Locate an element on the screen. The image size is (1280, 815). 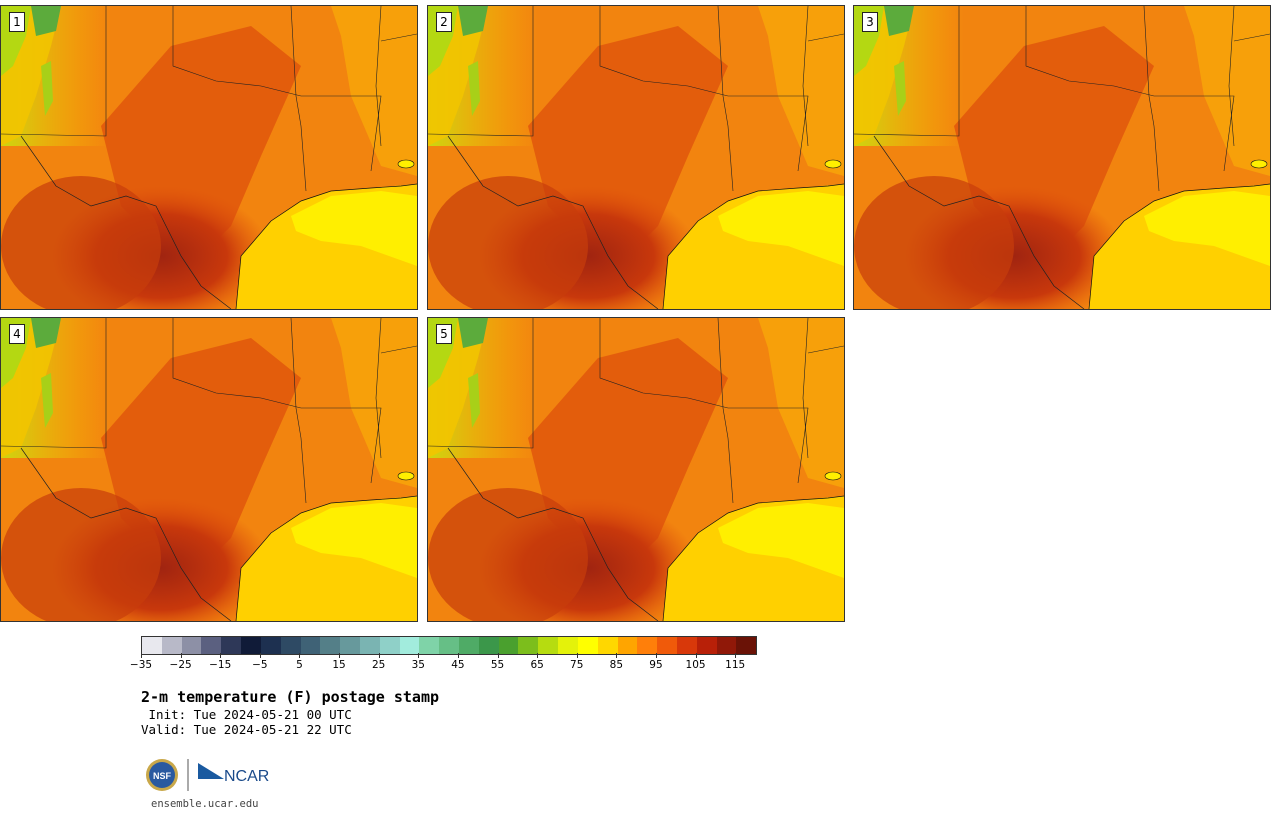
colorbar-tick-label: 55 is located at coordinates (497, 665).